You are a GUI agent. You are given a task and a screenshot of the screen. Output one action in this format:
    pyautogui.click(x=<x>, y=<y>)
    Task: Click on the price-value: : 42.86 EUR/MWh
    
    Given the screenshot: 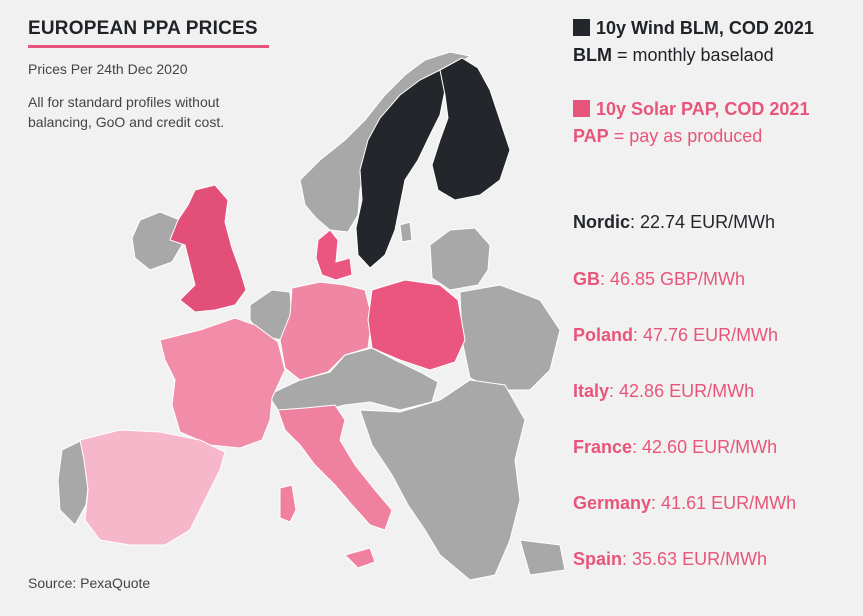 What is the action you would take?
    pyautogui.click(x=682, y=391)
    